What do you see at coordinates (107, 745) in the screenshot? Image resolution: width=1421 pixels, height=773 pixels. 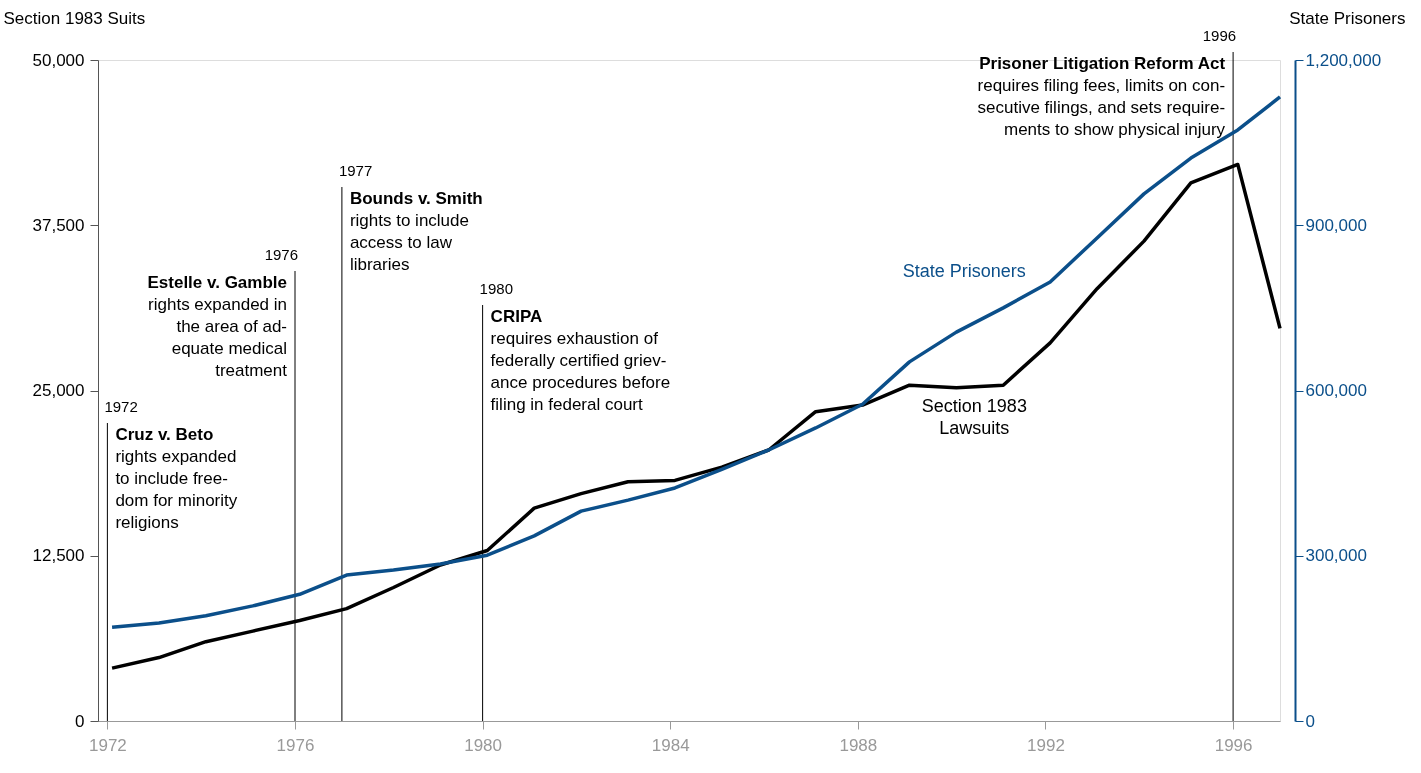 I see `x-tick-label: 1972` at bounding box center [107, 745].